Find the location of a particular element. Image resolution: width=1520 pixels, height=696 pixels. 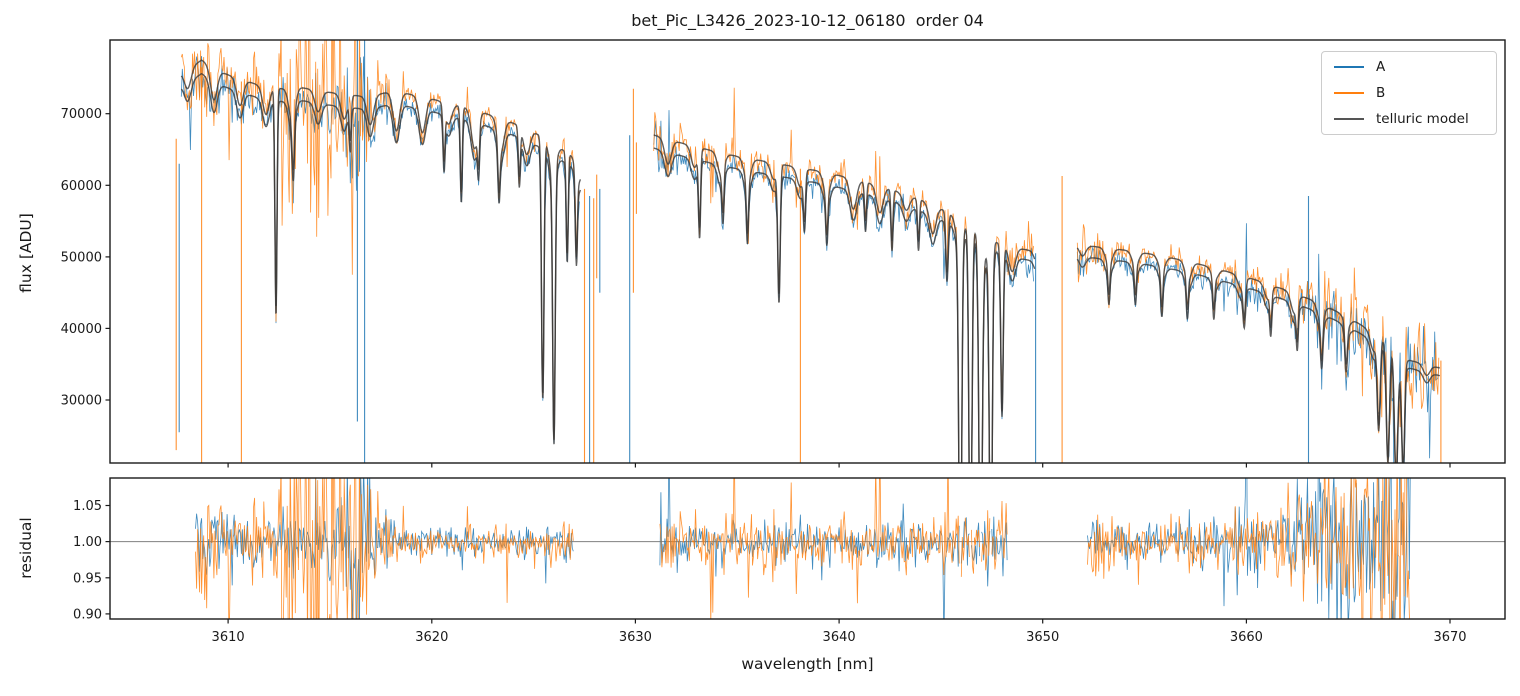

x-tick-label: 3650 is located at coordinates (1042, 637).